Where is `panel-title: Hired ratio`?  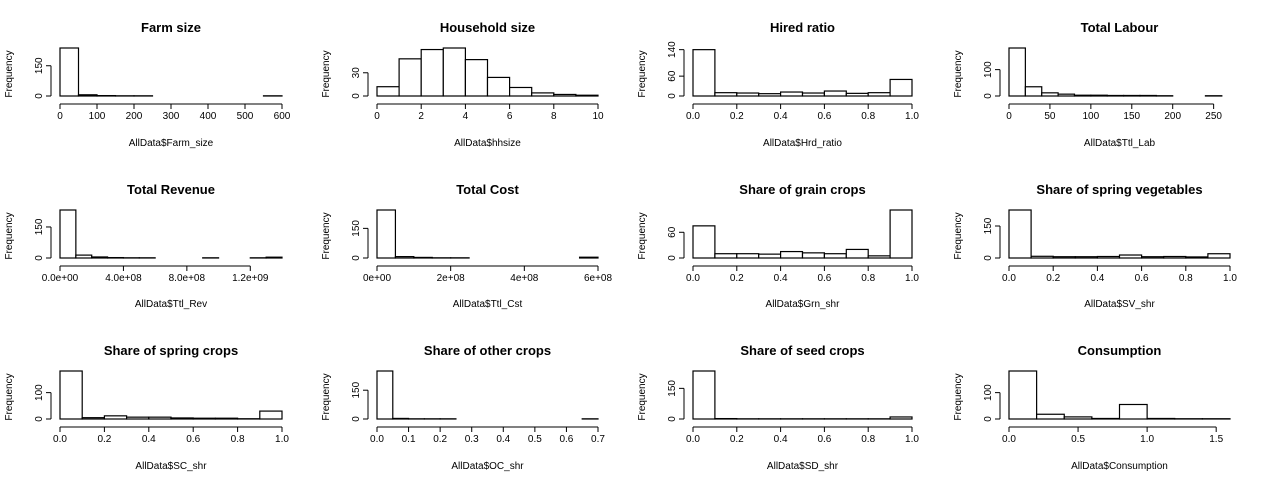 panel-title: Hired ratio is located at coordinates (802, 27).